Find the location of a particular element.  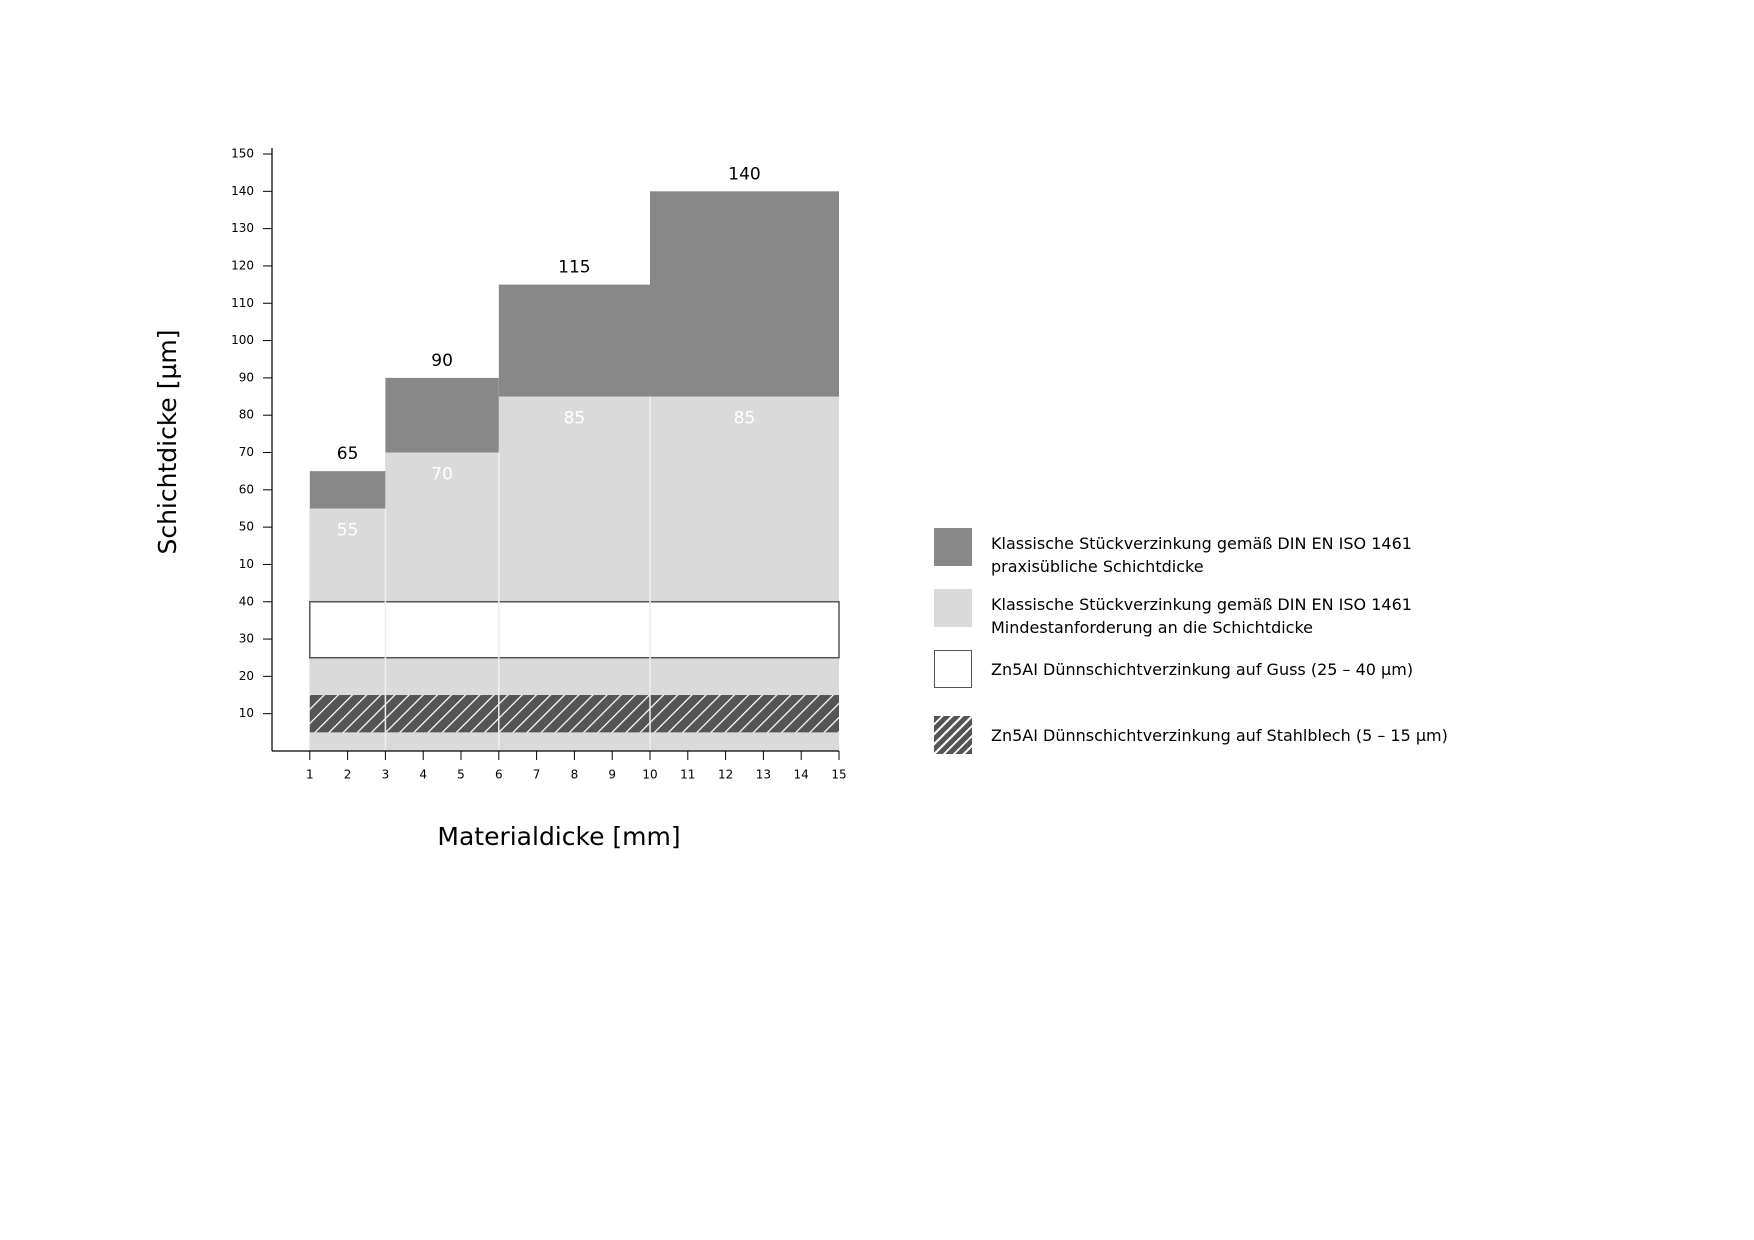

x-tick-label: 14 is located at coordinates (801, 775).